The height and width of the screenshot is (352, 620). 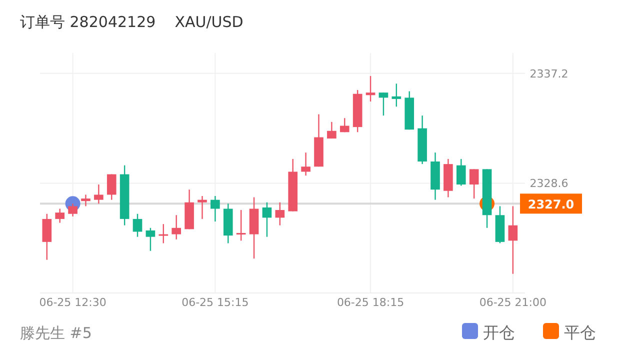 I want to click on x-tick-label: 06-25 12:30, so click(x=72, y=302).